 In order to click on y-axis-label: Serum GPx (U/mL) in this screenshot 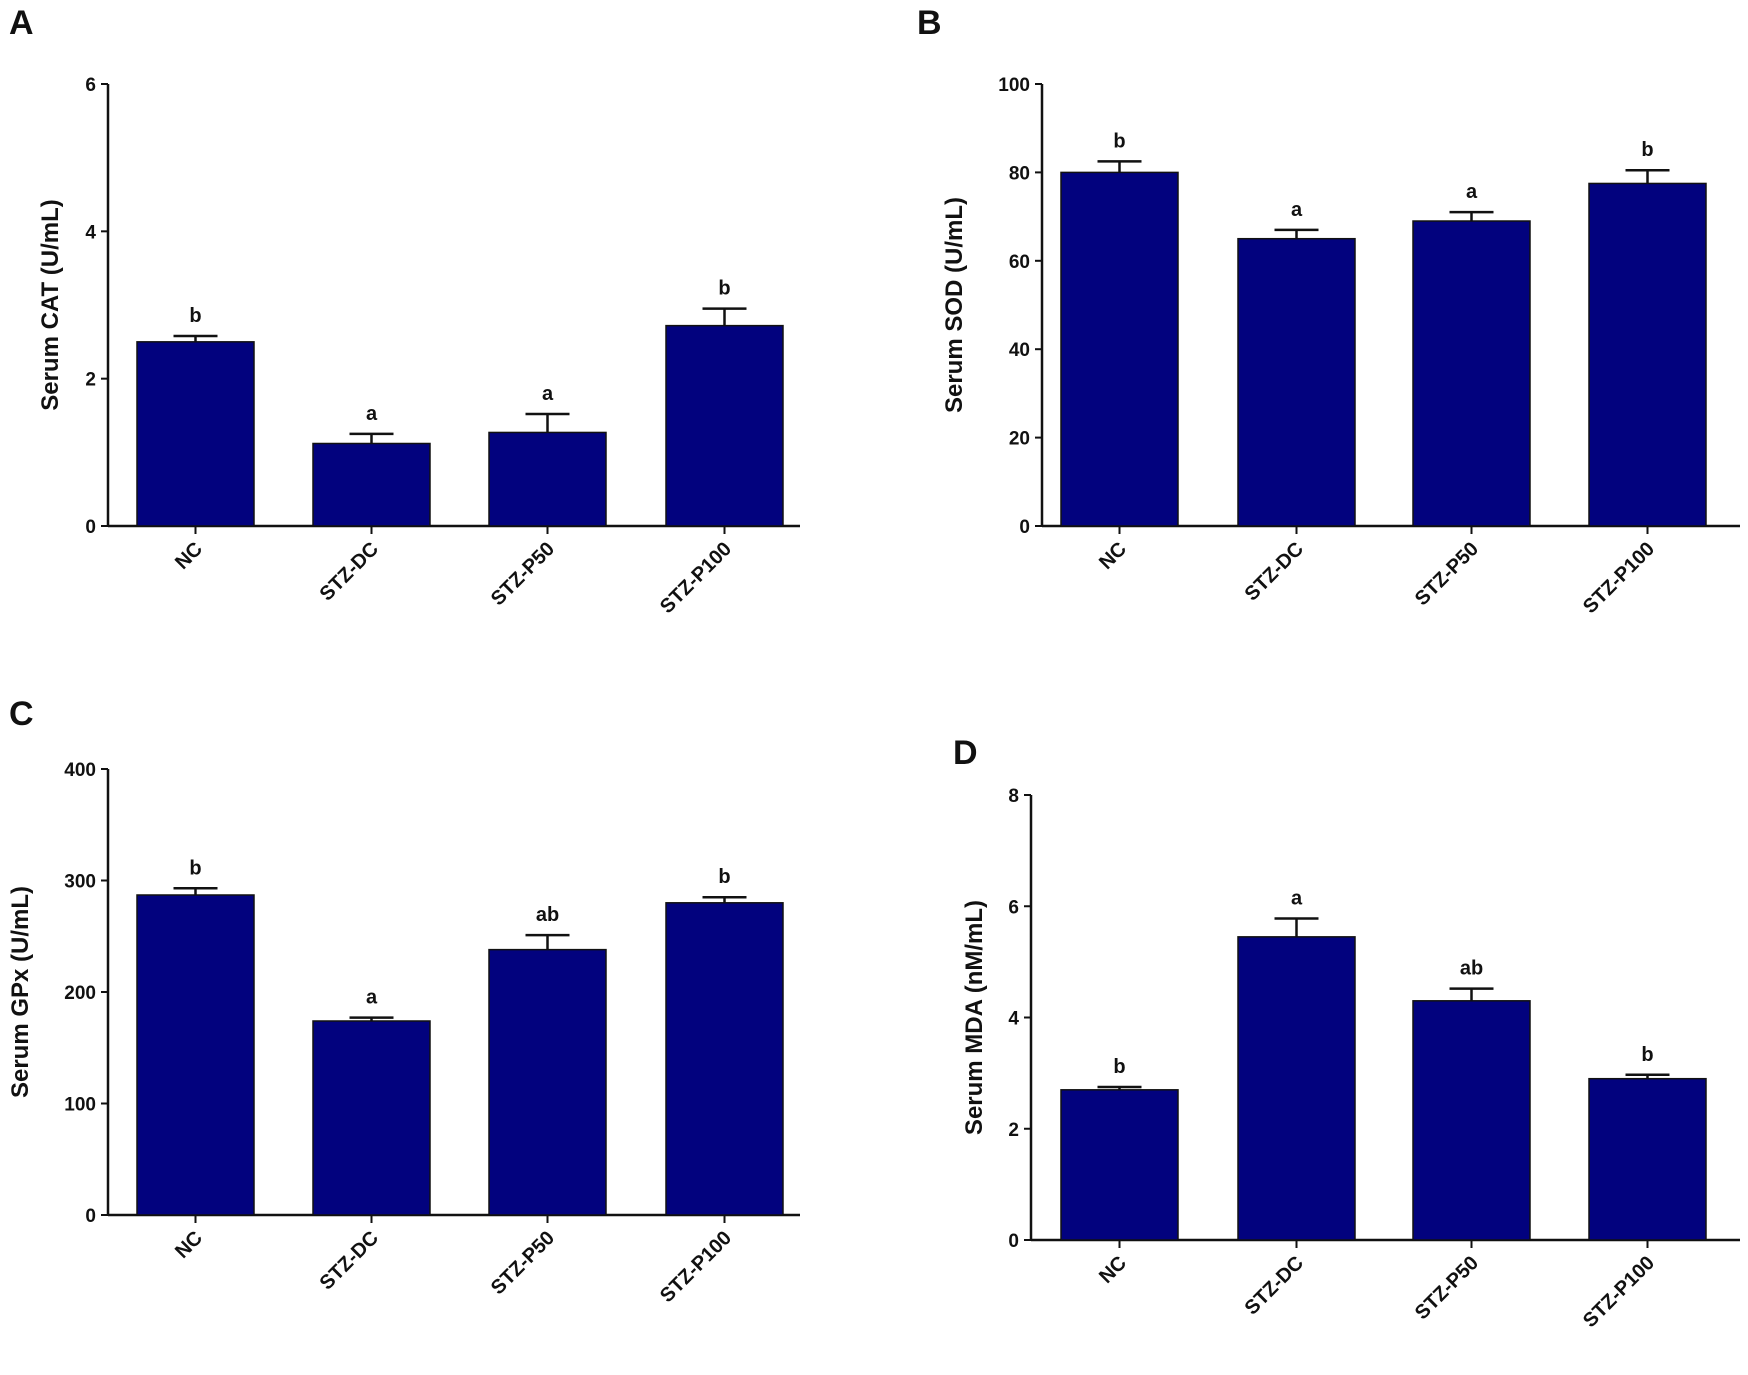, I will do `click(20, 992)`.